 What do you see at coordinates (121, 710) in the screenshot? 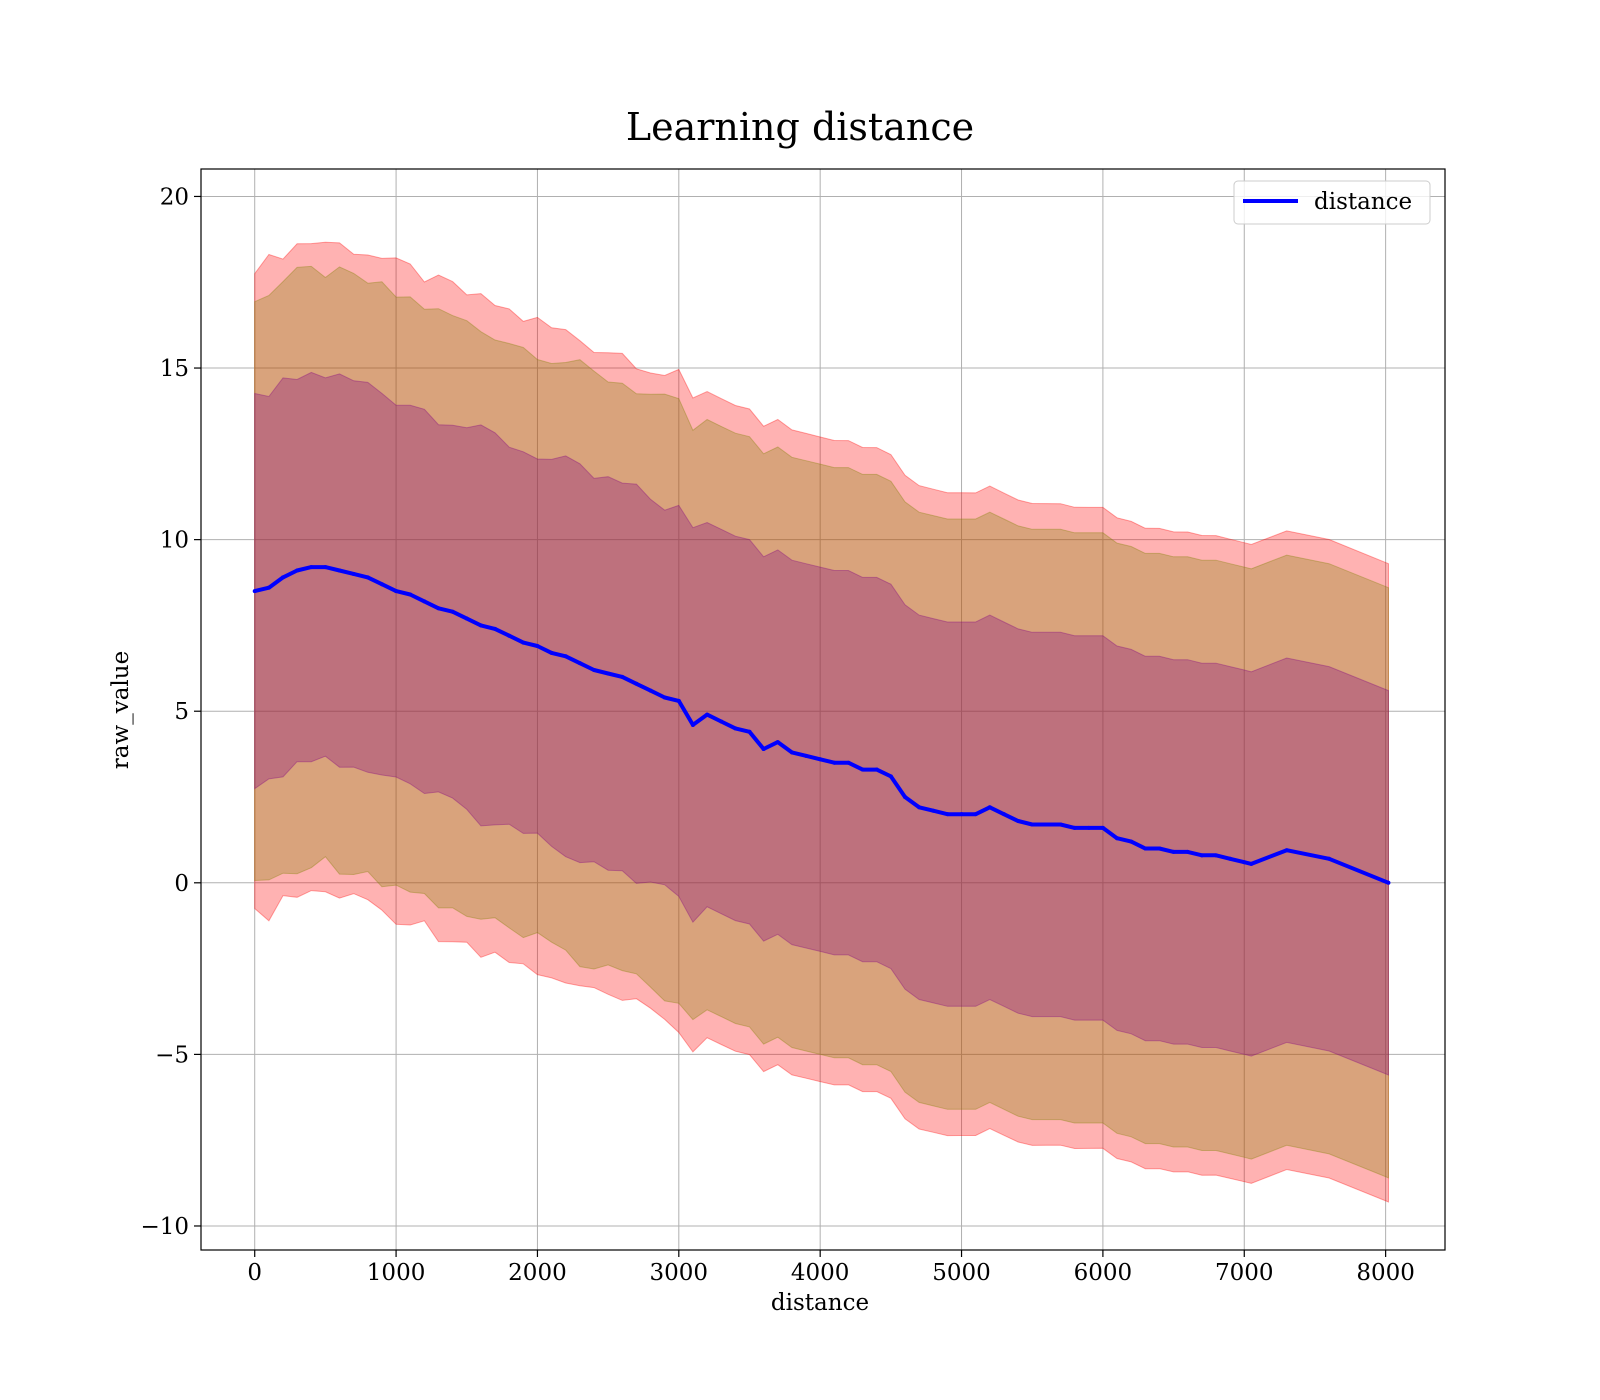
I see `y-axis-label: raw_value` at bounding box center [121, 710].